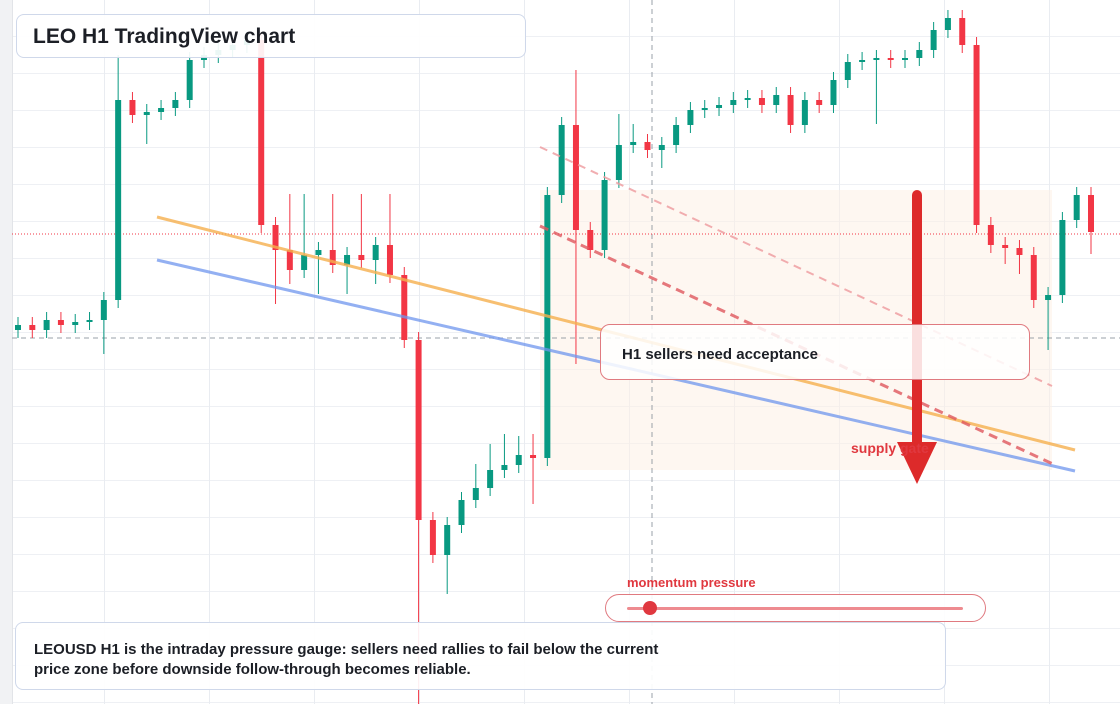 The width and height of the screenshot is (1120, 704). I want to click on annotation: H1 sellers need acceptance, so click(720, 354).